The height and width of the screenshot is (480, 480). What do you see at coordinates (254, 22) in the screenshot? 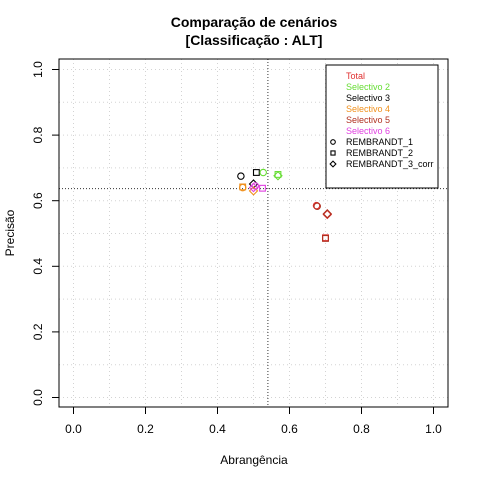
I see `chart-title: Comparação de cenários` at bounding box center [254, 22].